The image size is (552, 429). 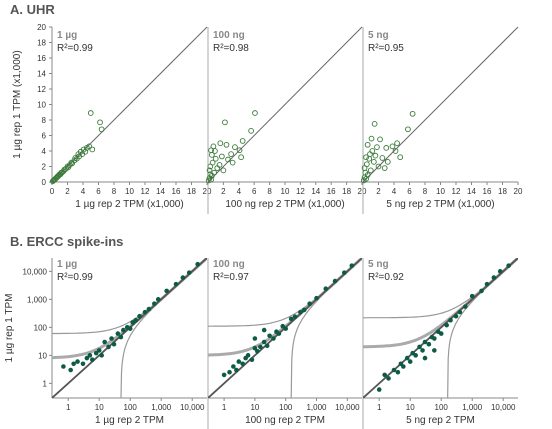 What do you see at coordinates (163, 328) in the screenshot?
I see `lower-bound-curve` at bounding box center [163, 328].